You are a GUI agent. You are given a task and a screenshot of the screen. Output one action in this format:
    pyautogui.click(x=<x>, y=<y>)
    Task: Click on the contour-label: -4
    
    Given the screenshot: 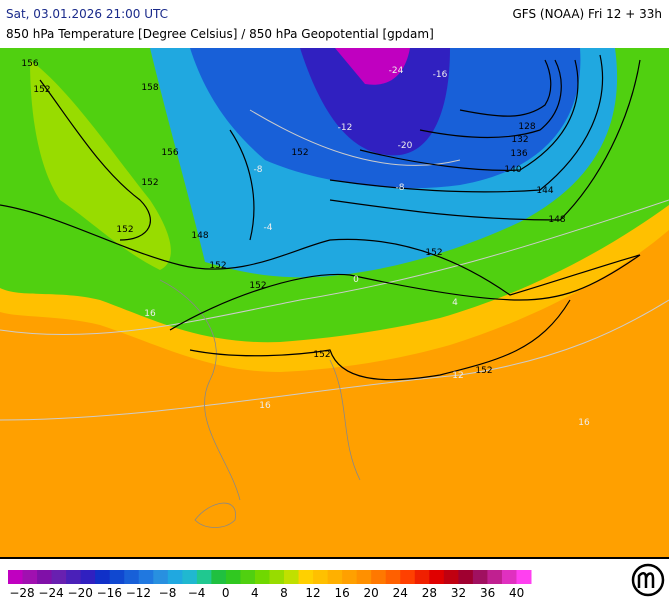 What is the action you would take?
    pyautogui.click(x=268, y=228)
    